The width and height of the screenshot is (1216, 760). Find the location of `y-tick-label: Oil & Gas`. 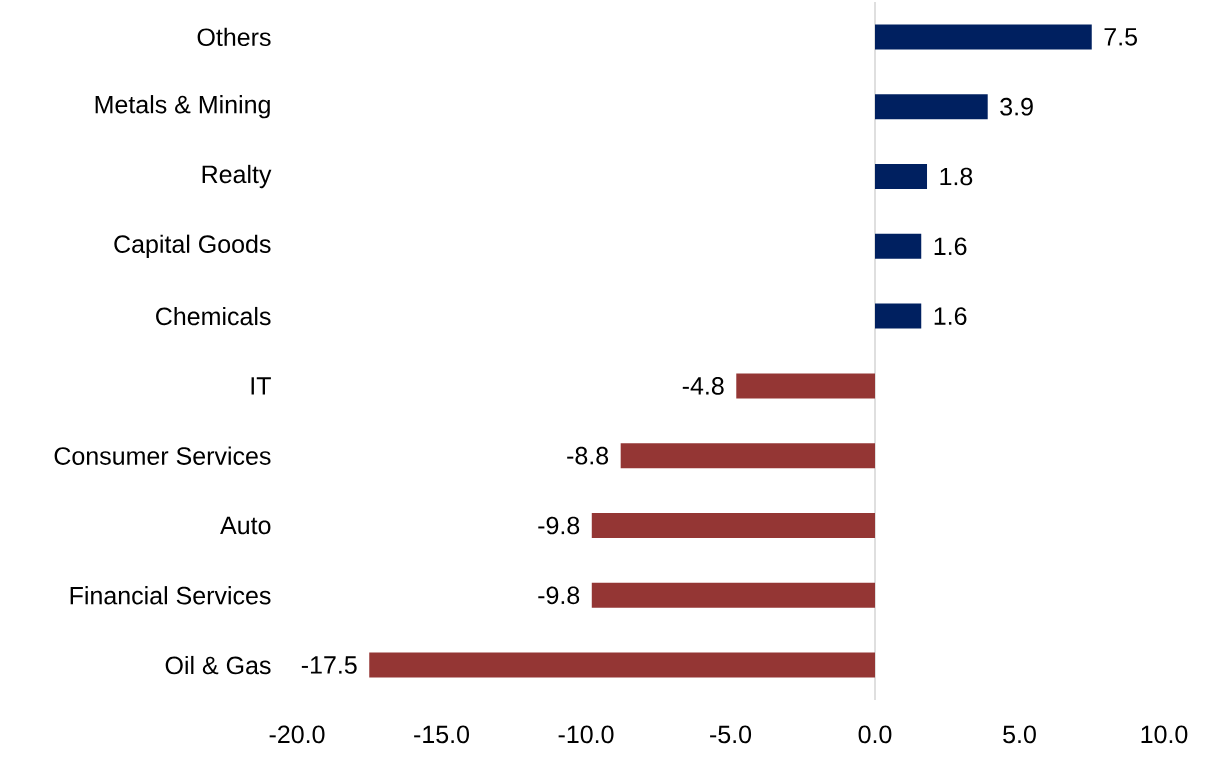

y-tick-label: Oil & Gas is located at coordinates (218, 665).